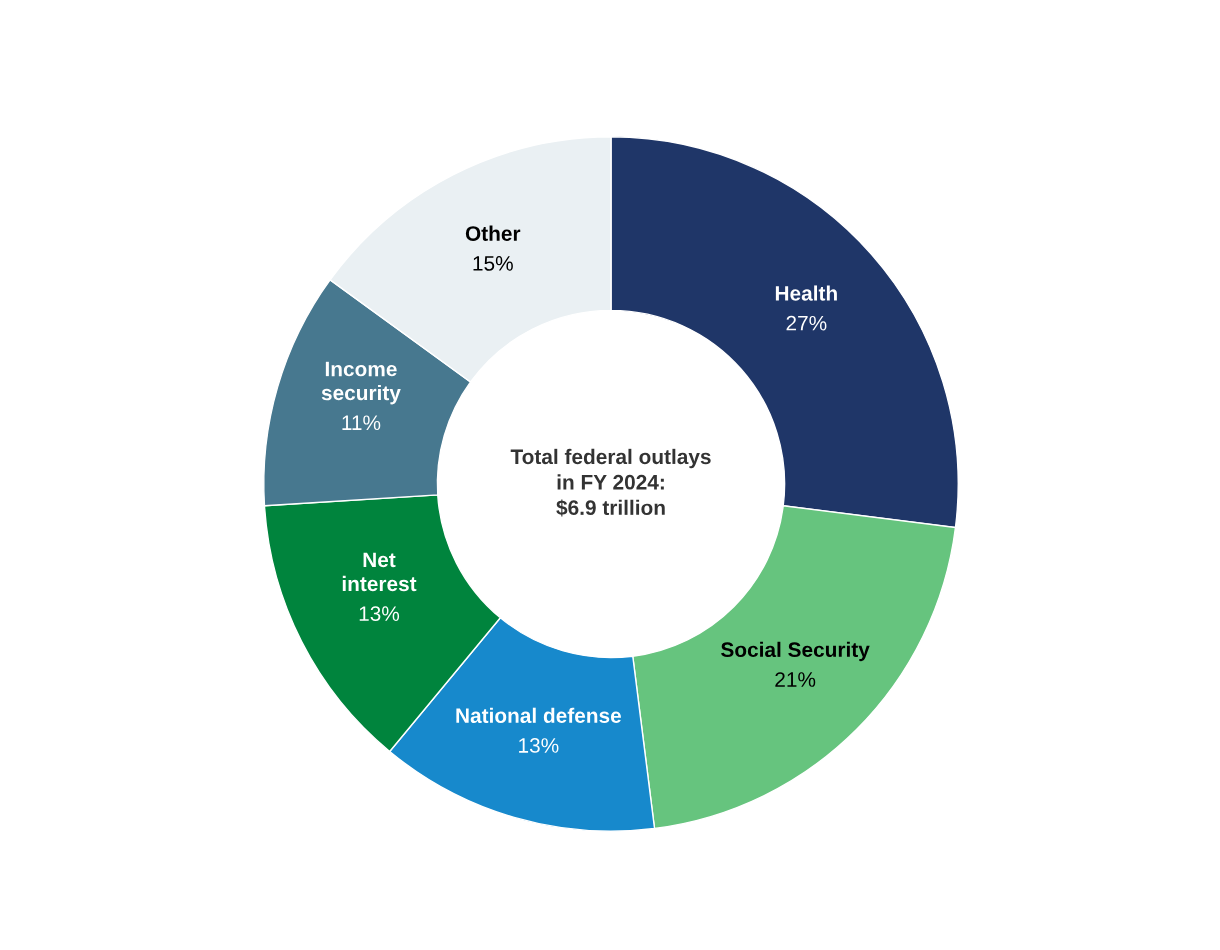 Image resolution: width=1220 pixels, height=950 pixels. I want to click on data-label: 27%, so click(806, 323).